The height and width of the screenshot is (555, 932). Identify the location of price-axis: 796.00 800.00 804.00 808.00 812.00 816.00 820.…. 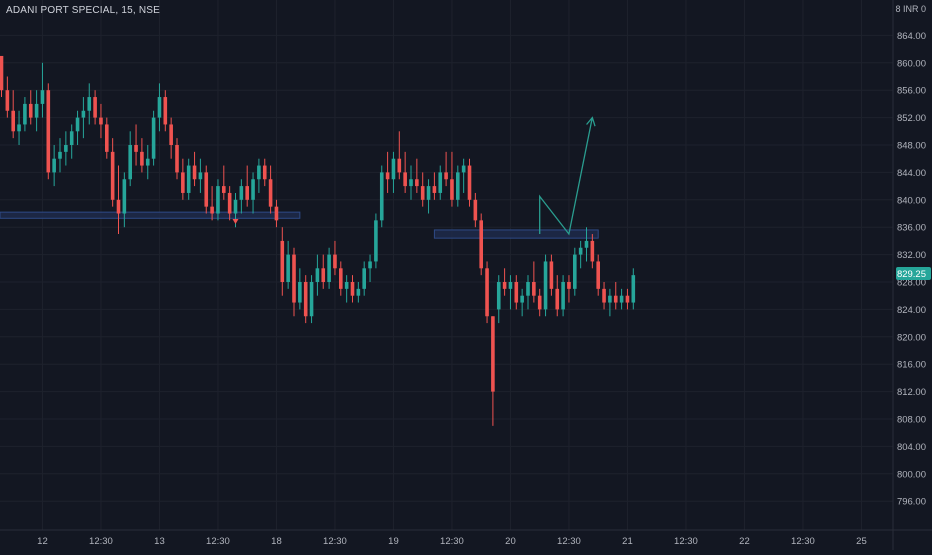
(911, 269).